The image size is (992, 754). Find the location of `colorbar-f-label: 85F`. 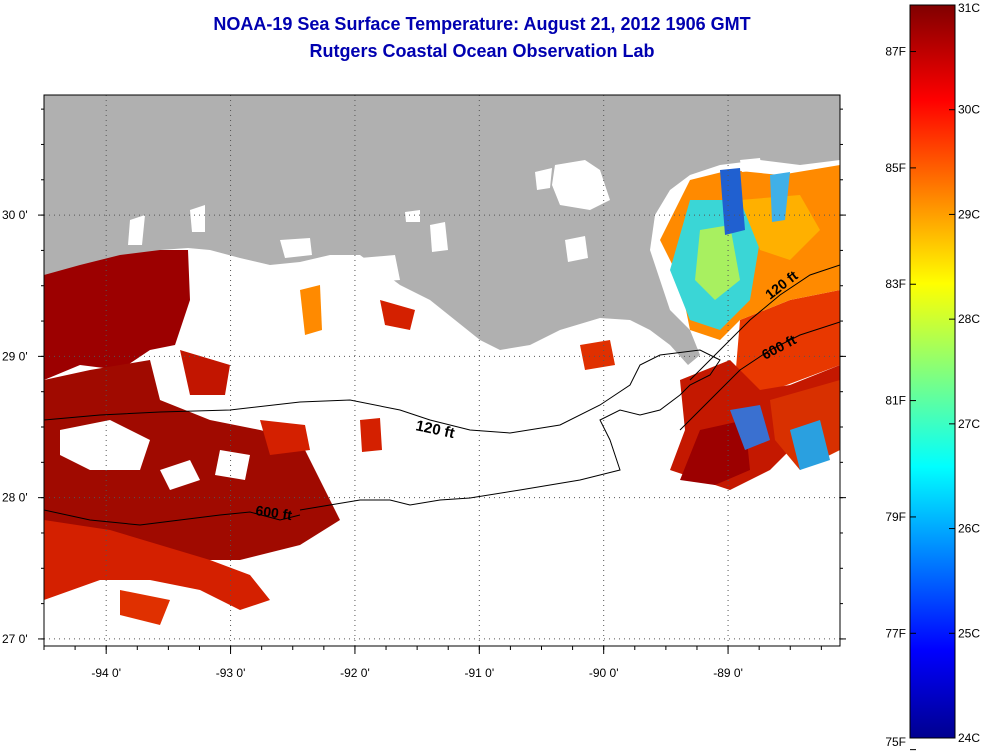

colorbar-f-label: 85F is located at coordinates (895, 168).